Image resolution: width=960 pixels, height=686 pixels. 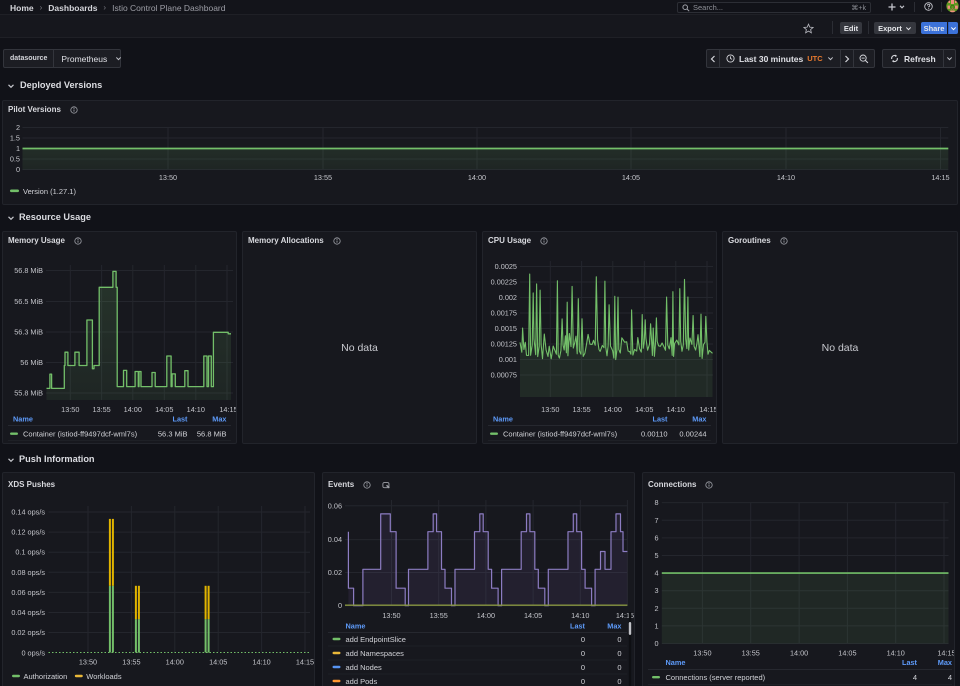 What do you see at coordinates (654, 434) in the screenshot?
I see `svg-text: 0.00110` at bounding box center [654, 434].